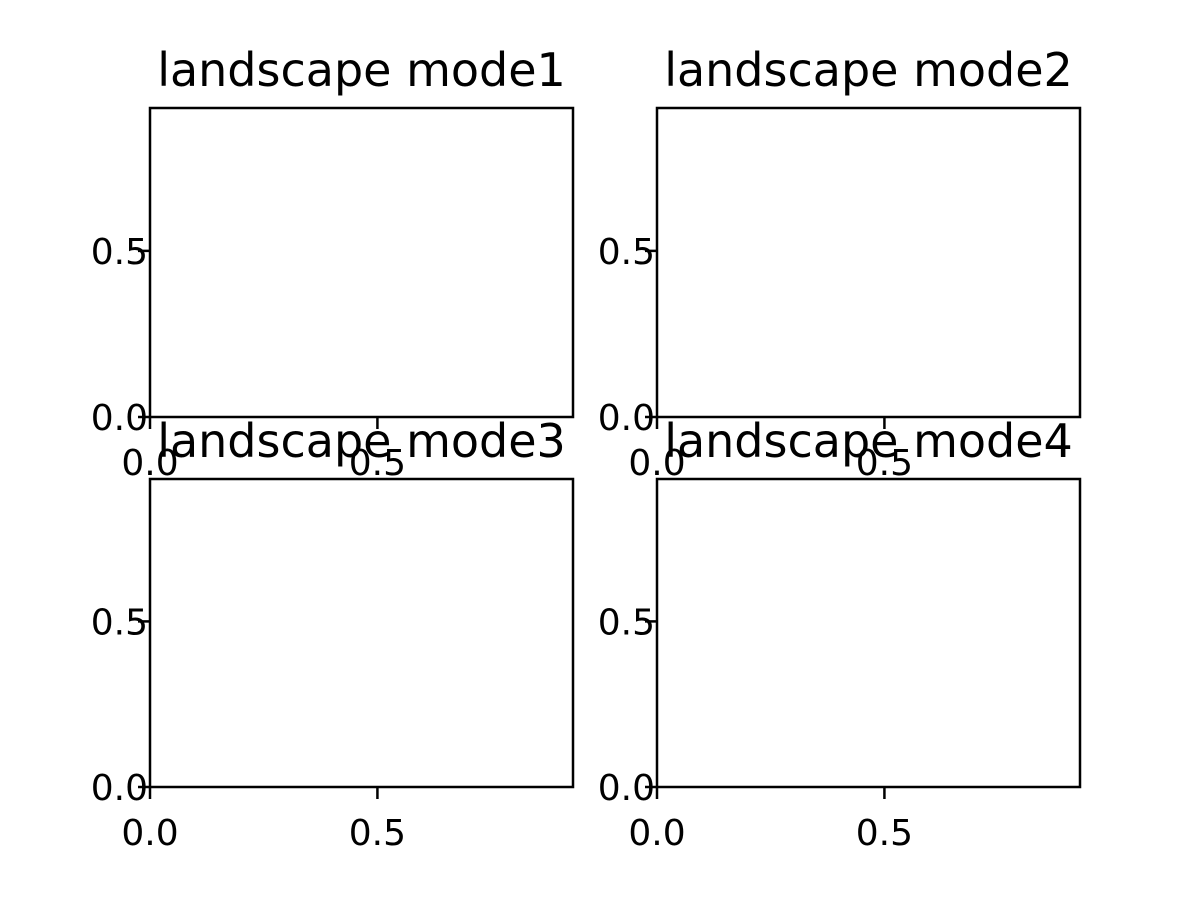 The height and width of the screenshot is (900, 1200). Describe the element at coordinates (868, 70) in the screenshot. I see `subplot-title: landscape mode2` at that location.